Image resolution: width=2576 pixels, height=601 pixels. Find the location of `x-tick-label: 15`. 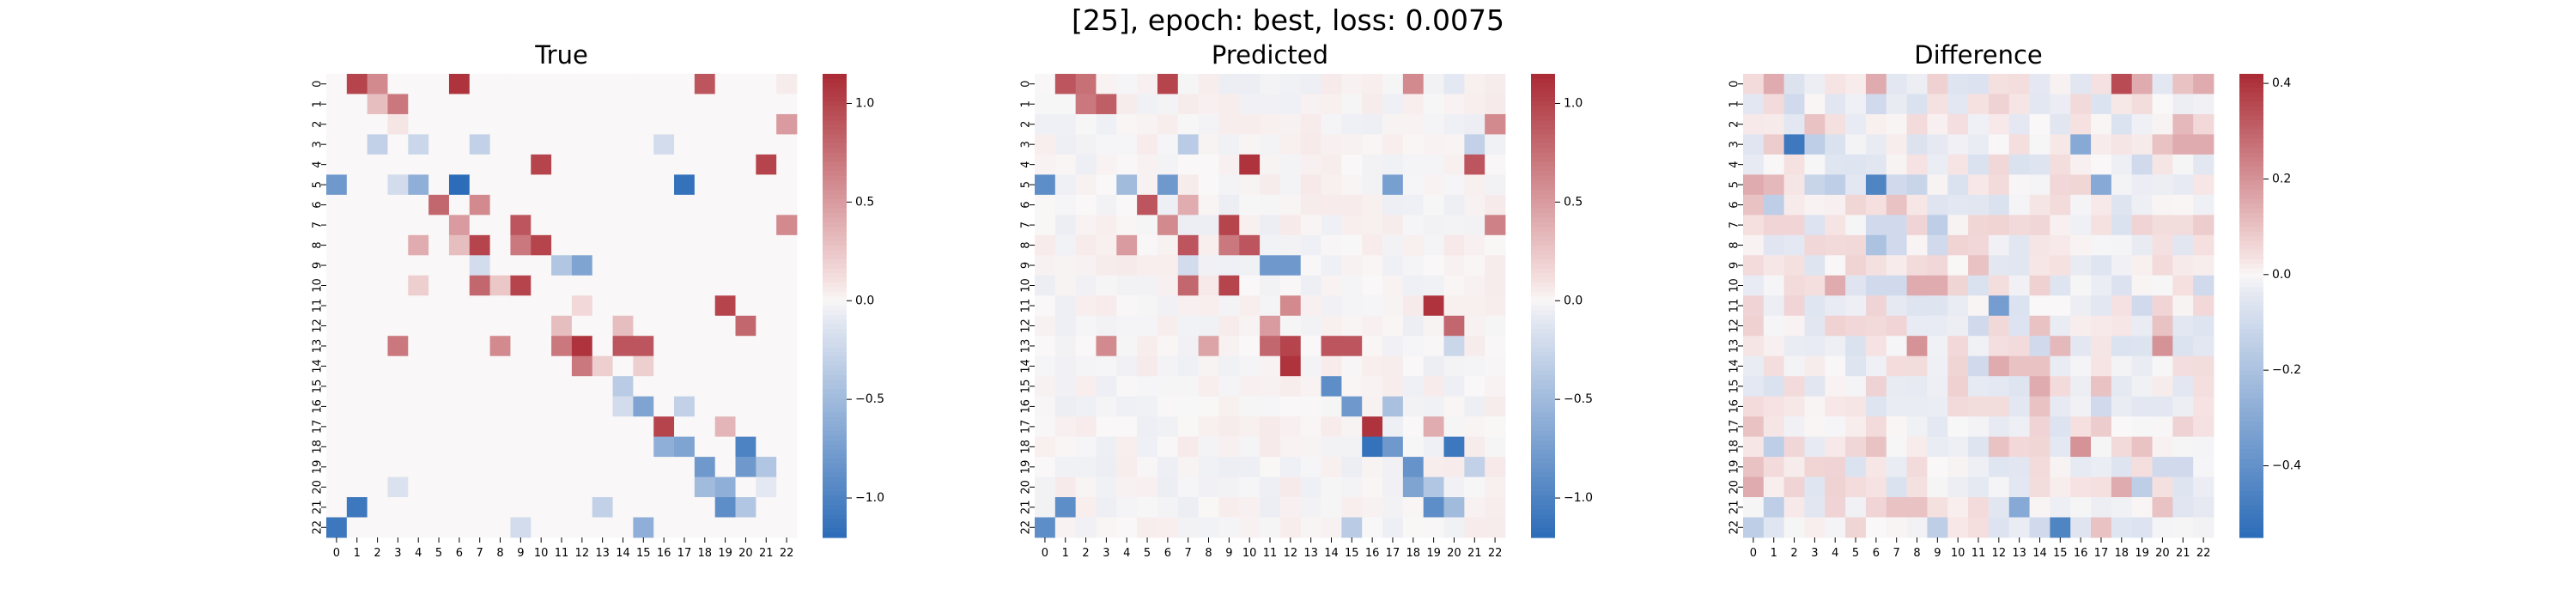

x-tick-label: 15 is located at coordinates (643, 553).